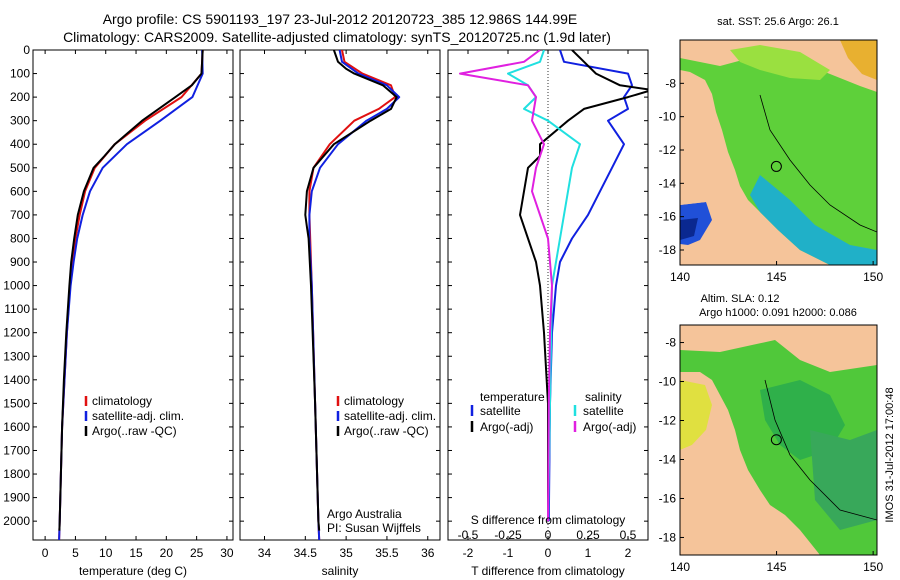  Describe the element at coordinates (16, 427) in the screenshot. I see `y-tick-label: 1600` at that location.